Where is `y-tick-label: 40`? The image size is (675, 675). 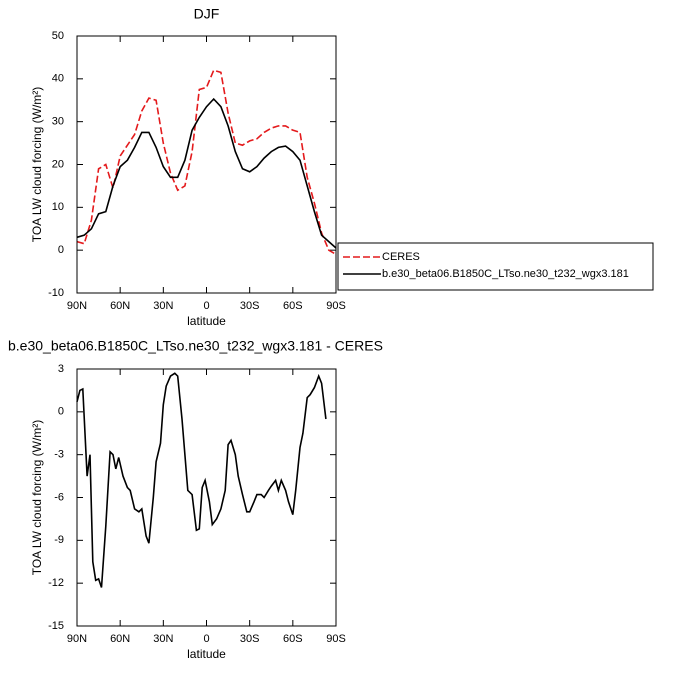
y-tick-label: 40 is located at coordinates (58, 79).